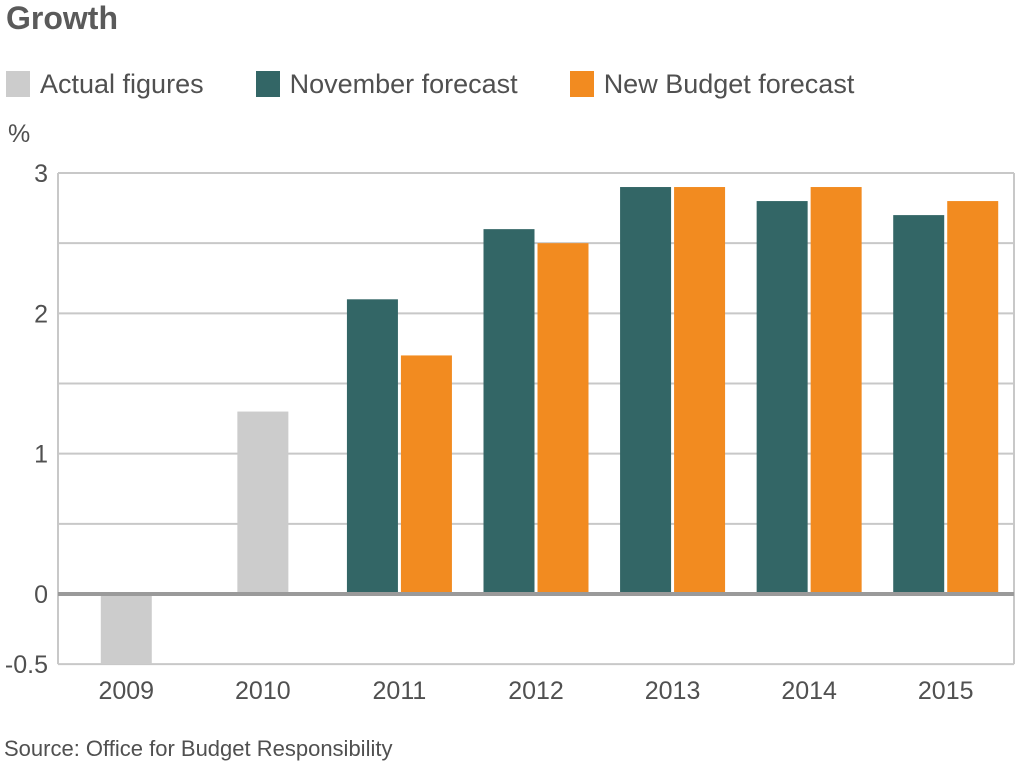 Image resolution: width=1024 pixels, height=768 pixels. I want to click on legend-item-november: November forecast, so click(386, 84).